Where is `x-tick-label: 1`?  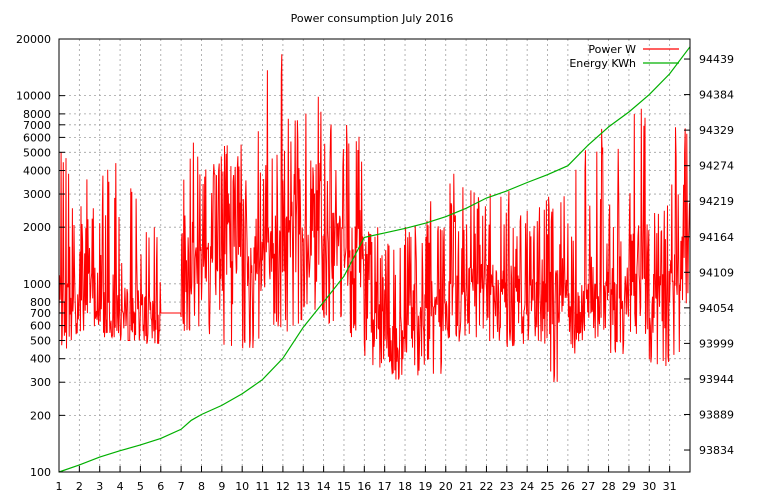 x-tick-label: 1 is located at coordinates (59, 486).